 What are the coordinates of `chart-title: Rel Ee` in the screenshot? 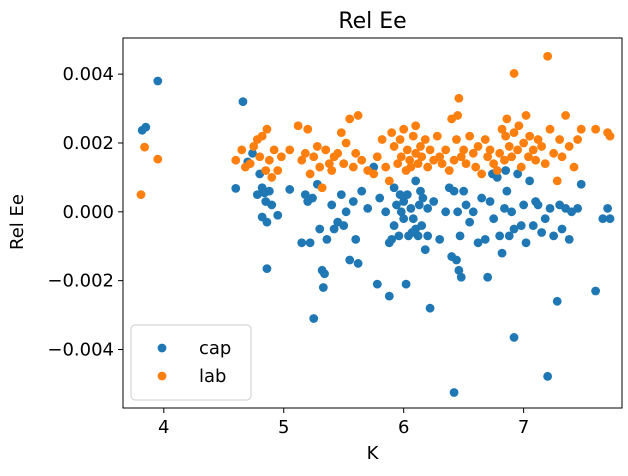 It's located at (372, 21).